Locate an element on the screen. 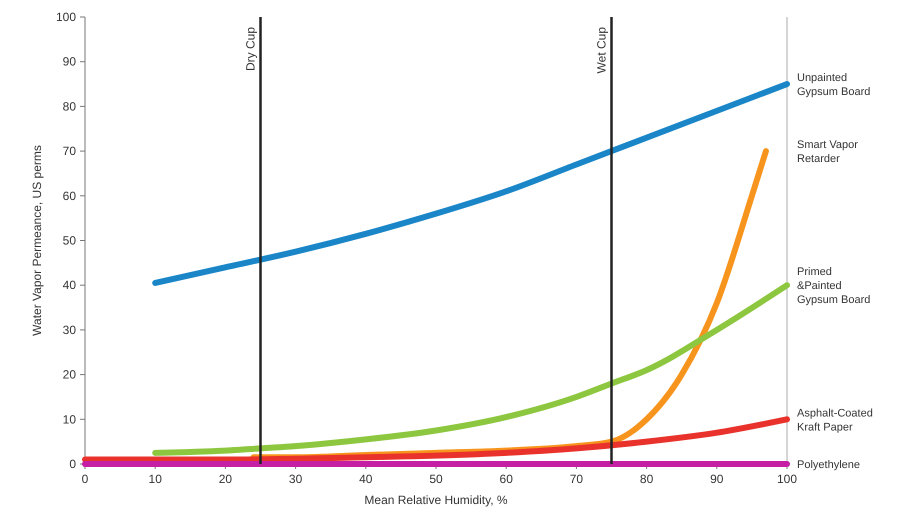 This screenshot has height=526, width=903. y-tick-label: 60 is located at coordinates (69, 195).